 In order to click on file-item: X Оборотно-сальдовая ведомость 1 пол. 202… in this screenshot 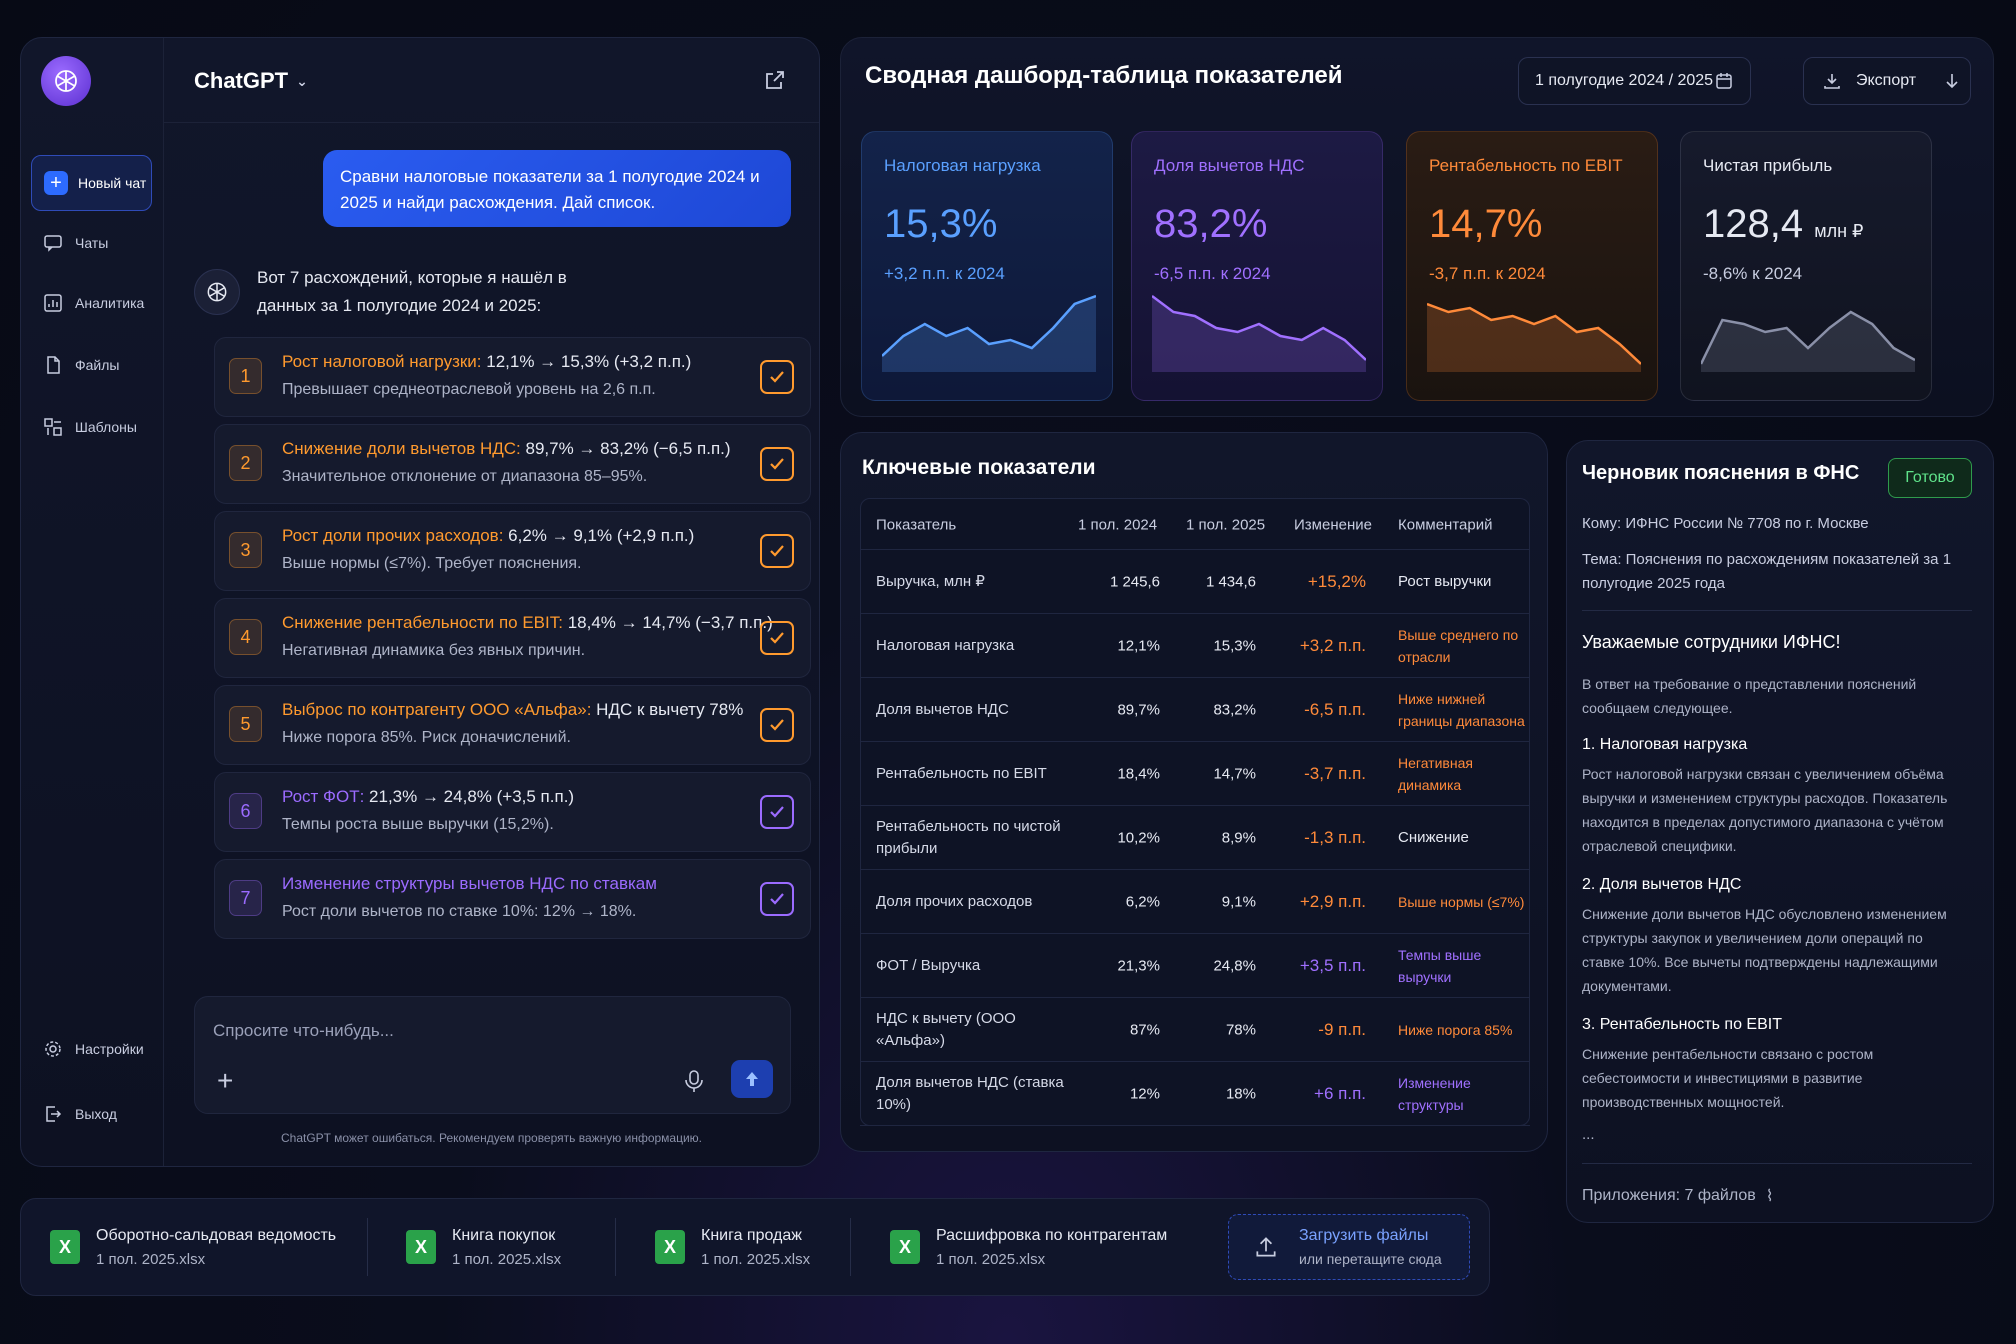, I will do `click(193, 1247)`.